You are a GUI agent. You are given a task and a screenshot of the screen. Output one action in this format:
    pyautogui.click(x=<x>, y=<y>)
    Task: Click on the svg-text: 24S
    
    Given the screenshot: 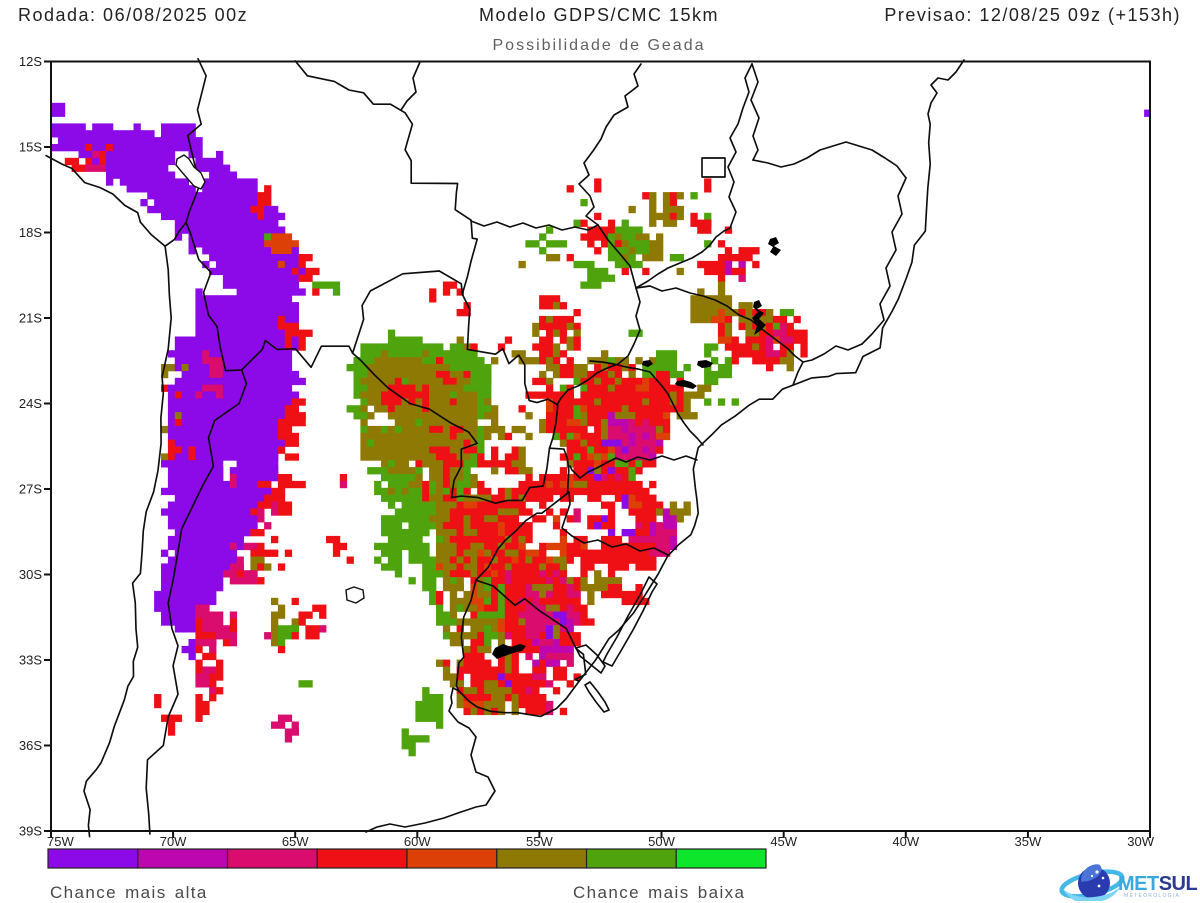 What is the action you would take?
    pyautogui.click(x=30, y=403)
    